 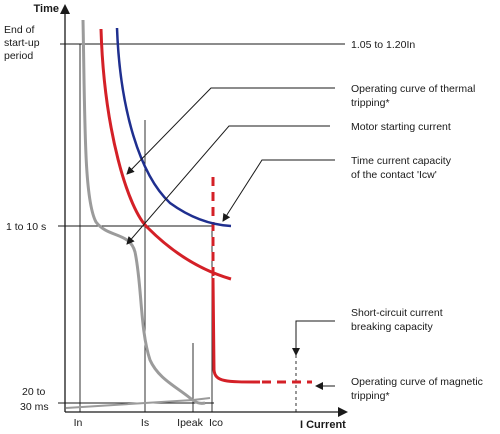 What do you see at coordinates (417, 382) in the screenshot?
I see `annotation-magnetic-1: Operating curve of magnetic` at bounding box center [417, 382].